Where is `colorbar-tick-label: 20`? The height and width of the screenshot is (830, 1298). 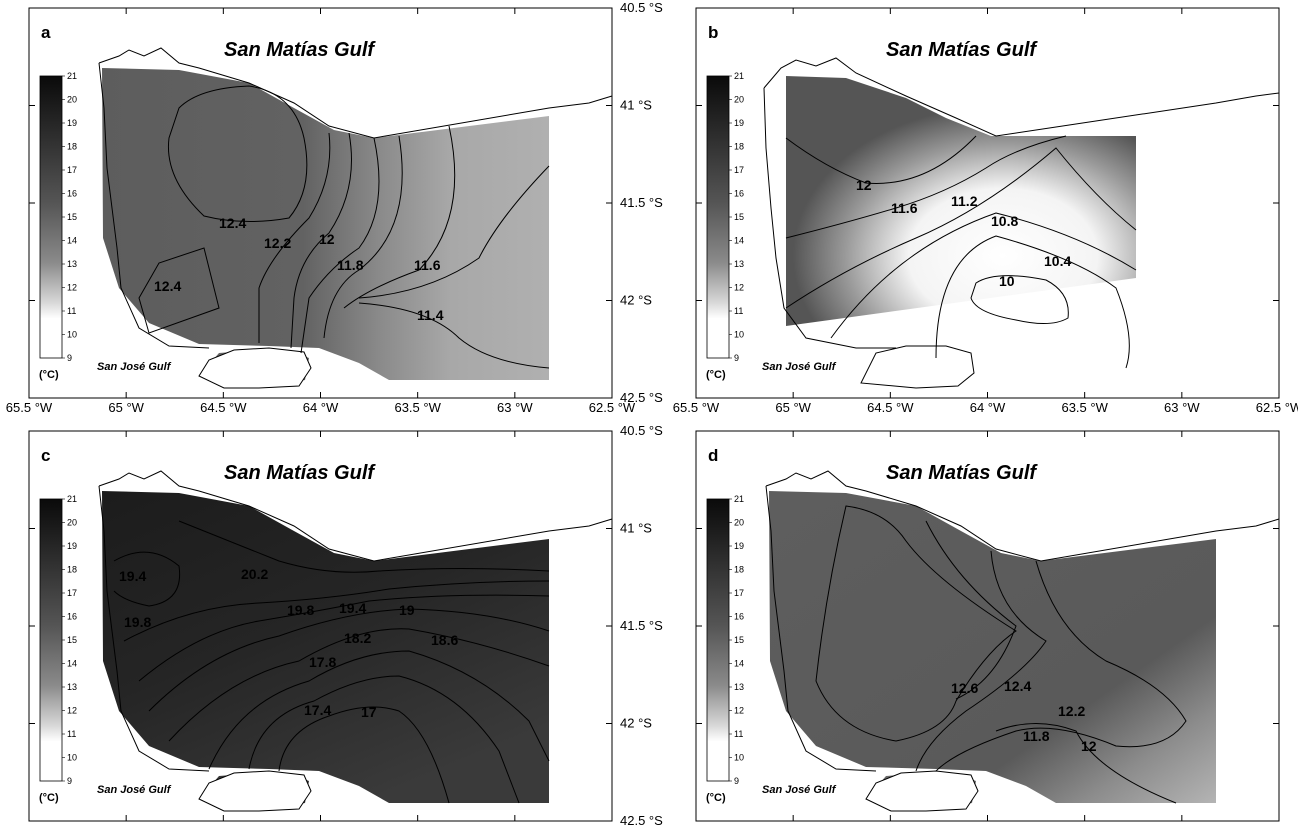
colorbar-tick-label: 20 is located at coordinates (739, 100).